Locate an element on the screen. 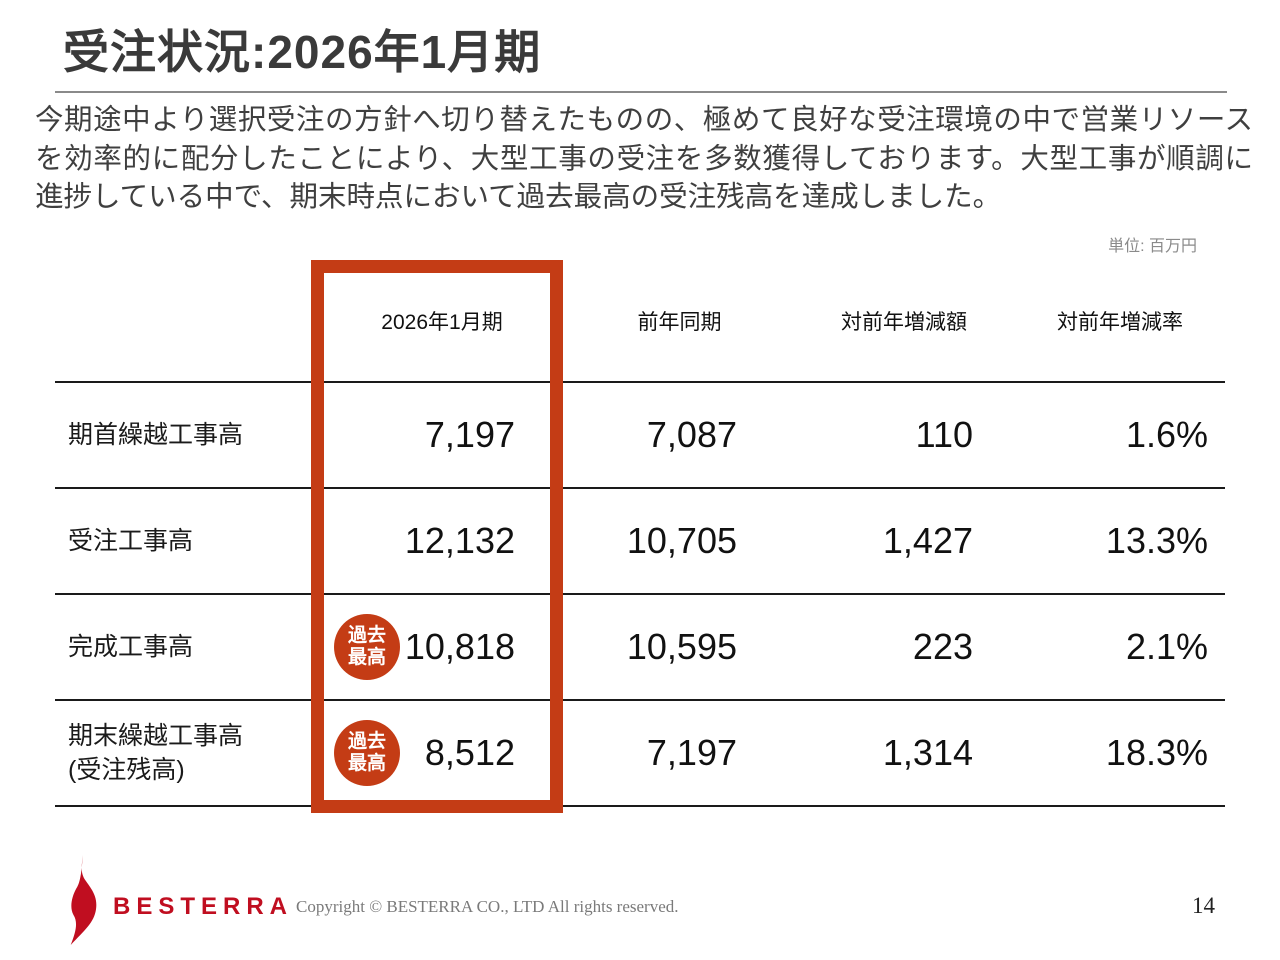 The image size is (1280, 960). cell-current: 過去 最高 8,512 is located at coordinates (442, 753).